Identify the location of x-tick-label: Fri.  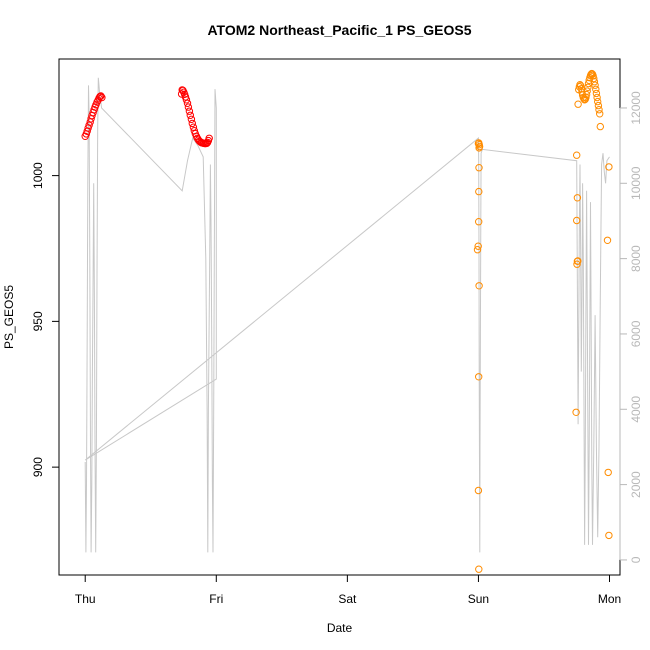
(216, 599).